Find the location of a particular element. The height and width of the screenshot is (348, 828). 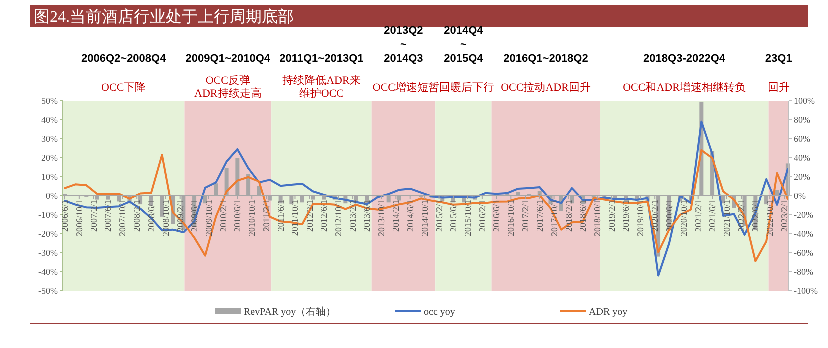

text: OCC和ADR增速相继转负 is located at coordinates (684, 87).